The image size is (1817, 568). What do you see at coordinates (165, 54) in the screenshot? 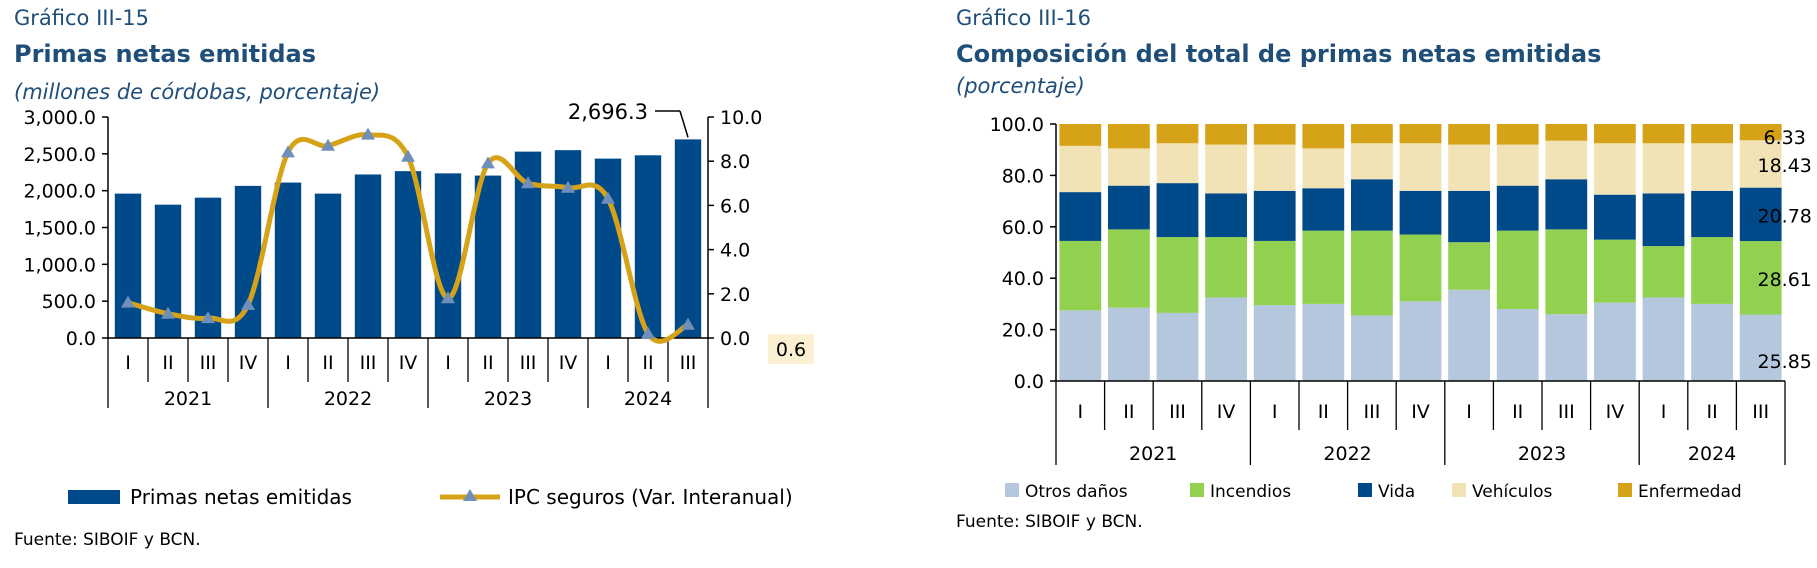
I see `chart-title: Primas netas emitidas` at bounding box center [165, 54].